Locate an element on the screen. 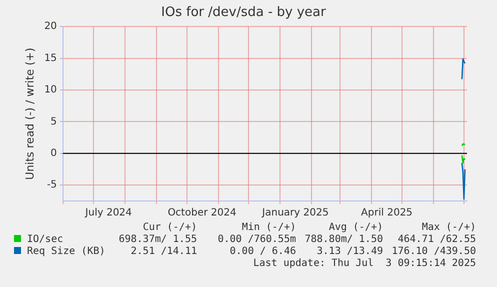  text: 176.10 /439.50 is located at coordinates (433, 252).